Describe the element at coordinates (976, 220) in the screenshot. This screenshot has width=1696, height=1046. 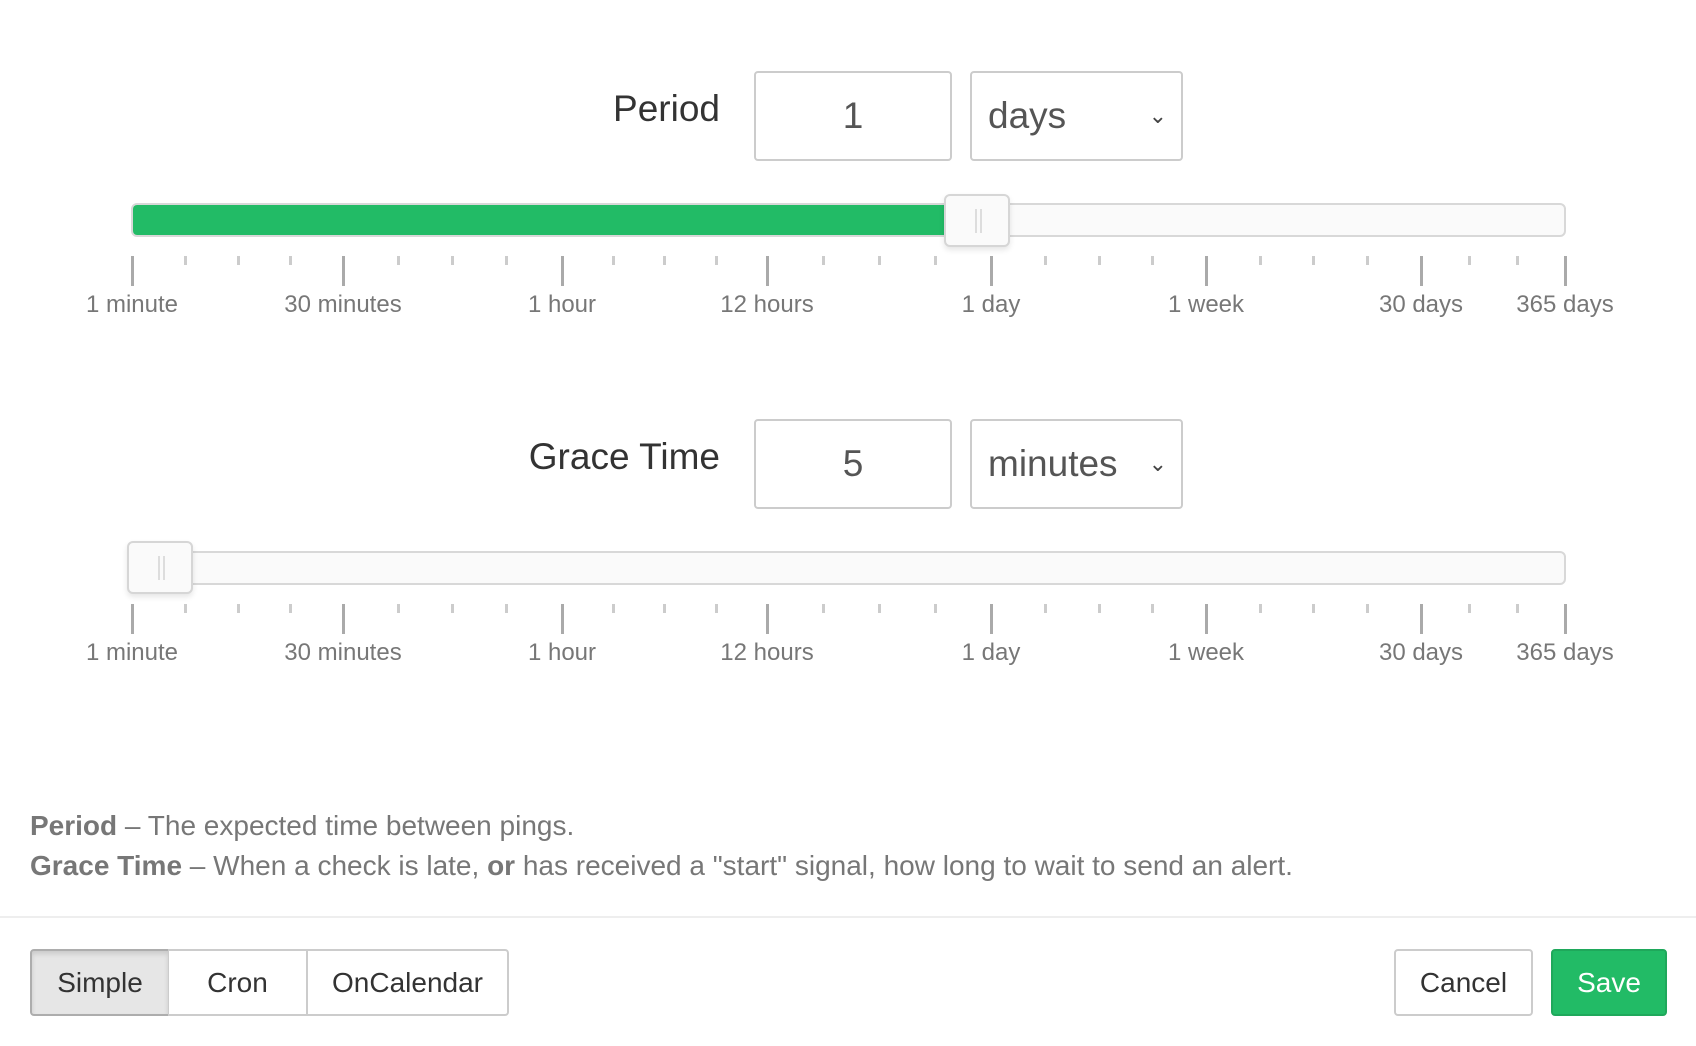
I see `period-slider-handle` at that location.